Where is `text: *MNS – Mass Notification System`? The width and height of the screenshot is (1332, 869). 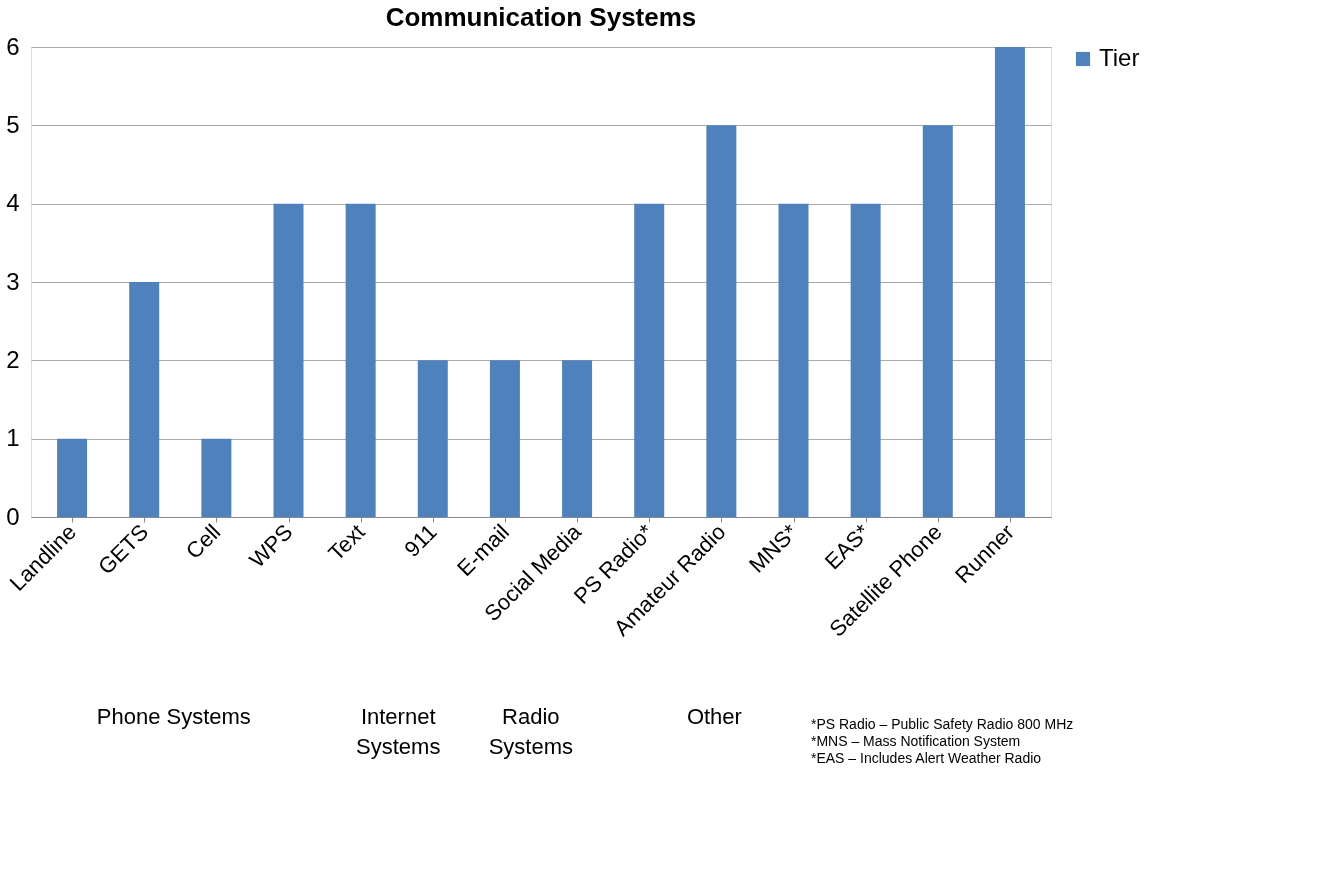
text: *MNS – Mass Notification System is located at coordinates (916, 741).